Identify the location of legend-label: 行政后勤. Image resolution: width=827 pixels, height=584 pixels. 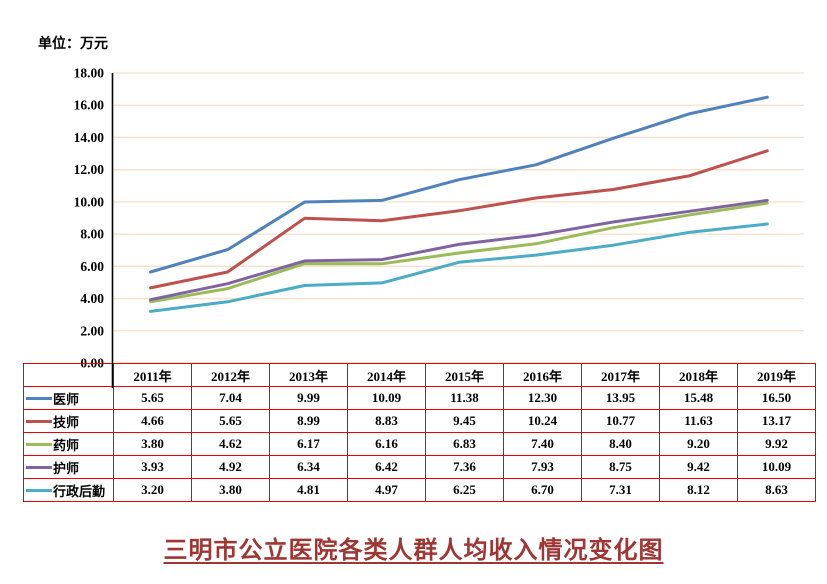
(79, 491).